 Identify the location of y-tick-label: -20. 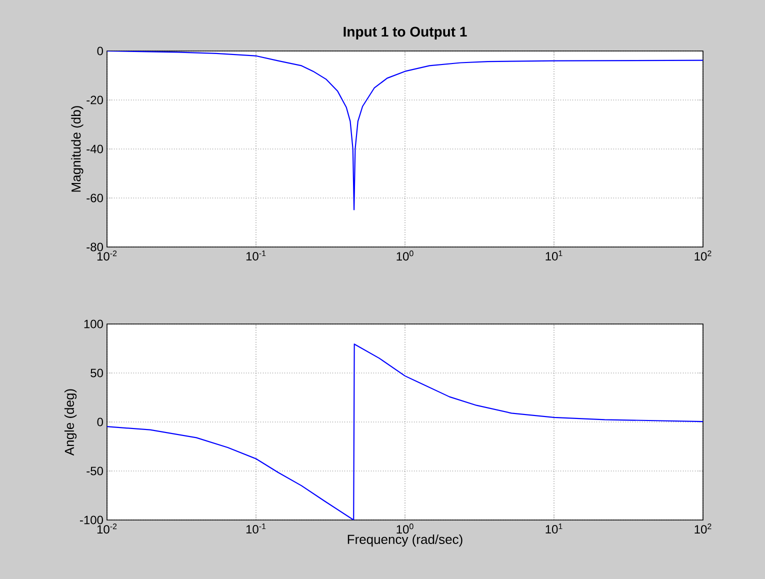
(94, 100).